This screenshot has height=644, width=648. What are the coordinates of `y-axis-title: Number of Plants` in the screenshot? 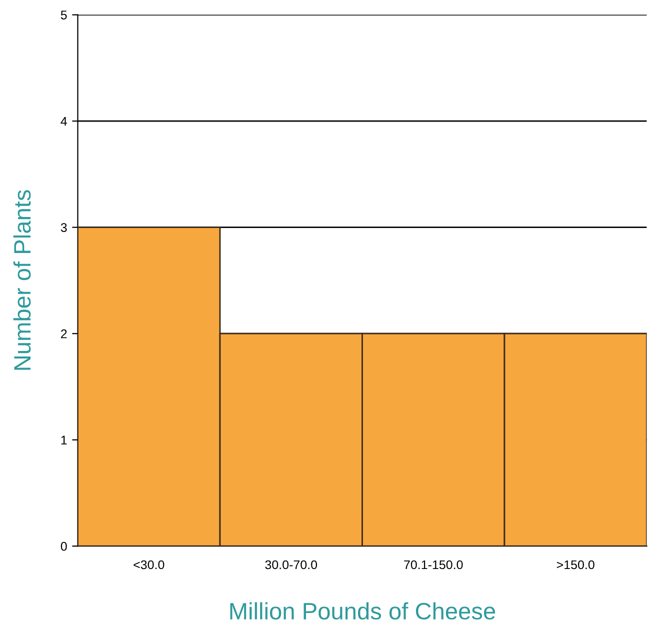 It's located at (22, 280).